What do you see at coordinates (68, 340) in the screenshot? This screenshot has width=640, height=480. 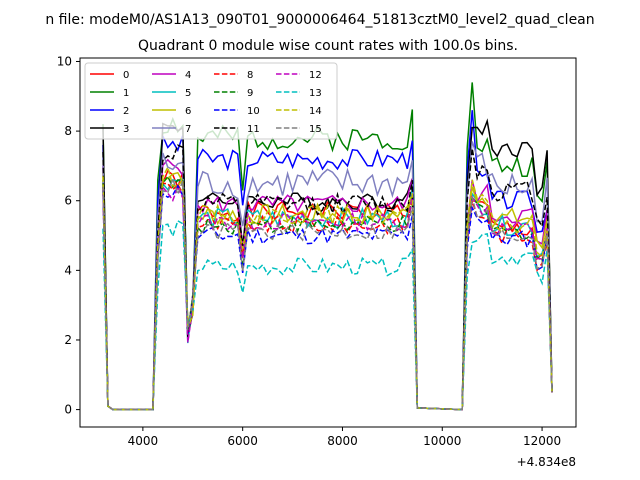 I see `y-tick-label: 2` at bounding box center [68, 340].